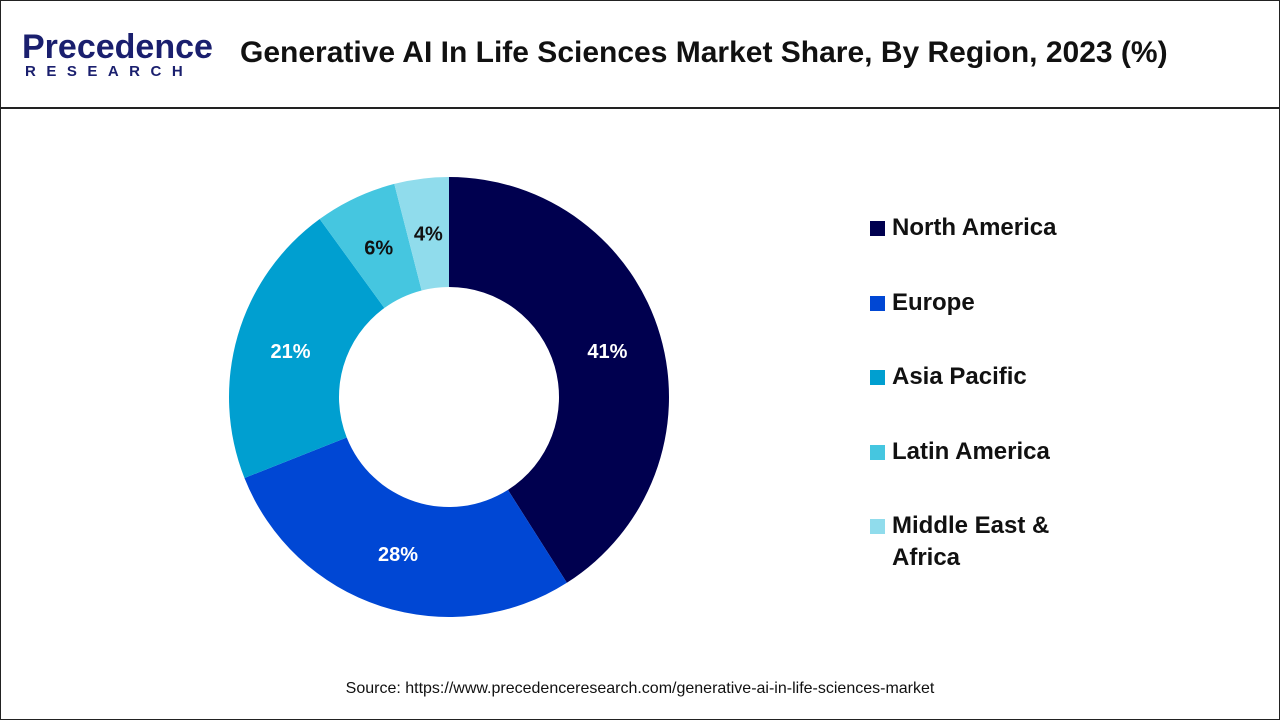 This screenshot has height=720, width=1280. I want to click on donut-slice-asia-pacific, so click(306, 348).